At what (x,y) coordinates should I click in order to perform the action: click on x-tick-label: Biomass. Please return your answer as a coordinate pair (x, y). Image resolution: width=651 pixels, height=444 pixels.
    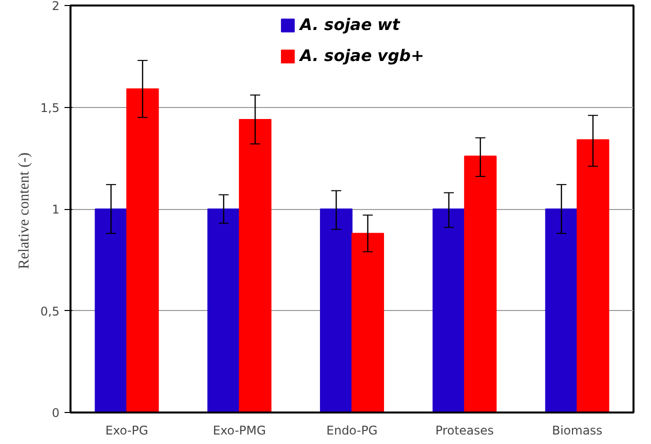
    Looking at the image, I should click on (577, 431).